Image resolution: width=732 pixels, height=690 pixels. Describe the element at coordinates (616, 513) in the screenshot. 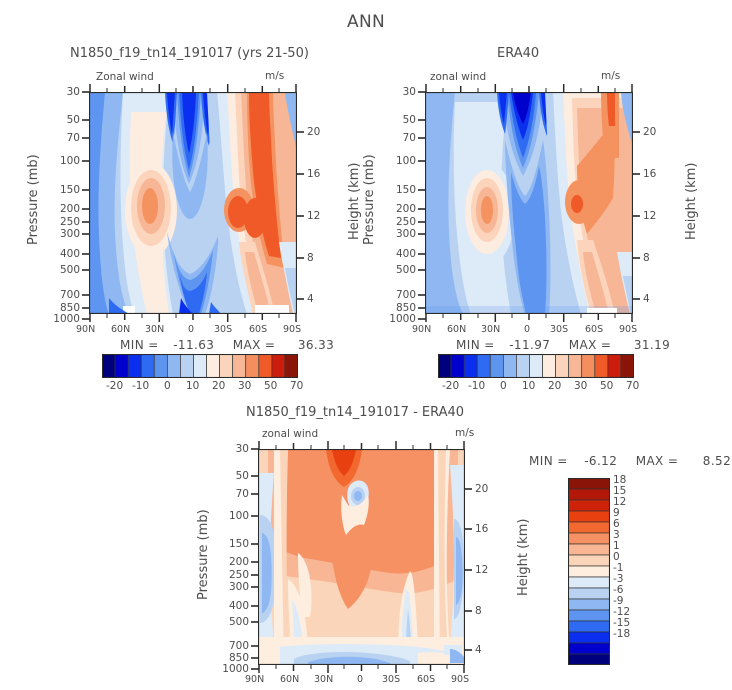

I see `cb-tick-label: 9` at that location.